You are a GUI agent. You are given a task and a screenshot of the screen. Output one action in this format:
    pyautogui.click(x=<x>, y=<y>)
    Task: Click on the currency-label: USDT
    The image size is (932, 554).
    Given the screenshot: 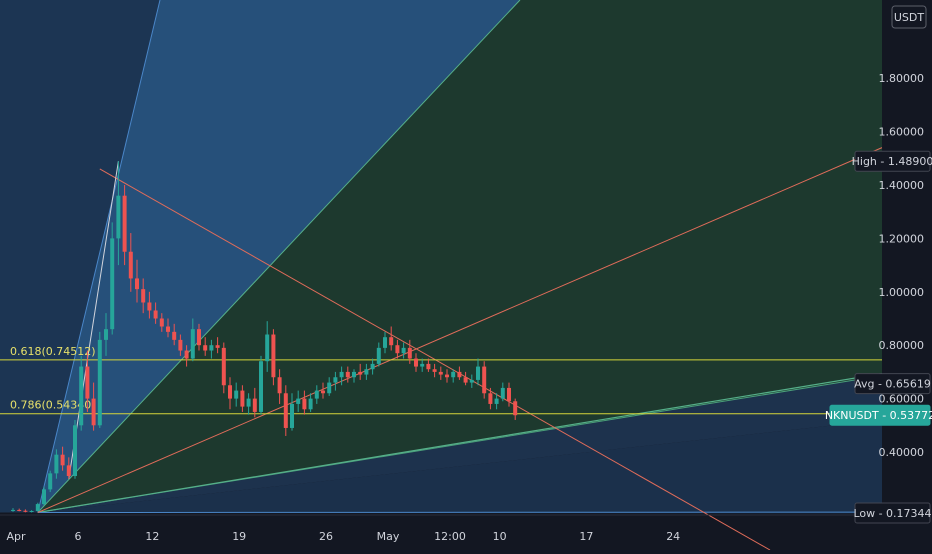 What is the action you would take?
    pyautogui.click(x=909, y=17)
    